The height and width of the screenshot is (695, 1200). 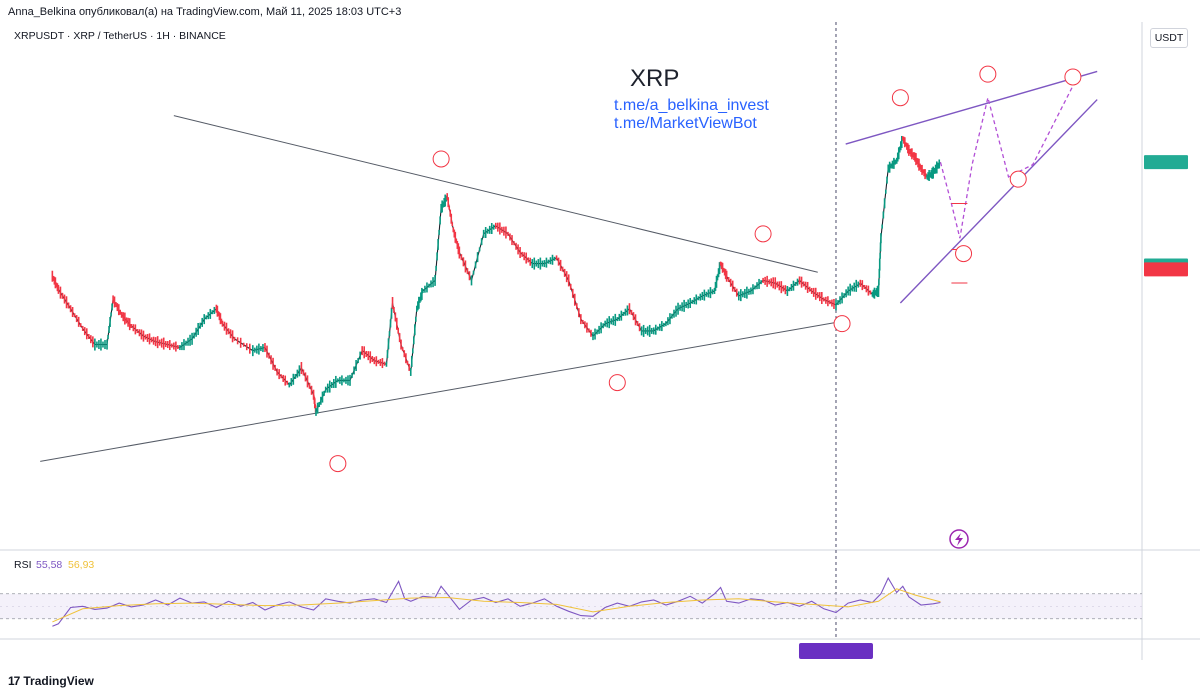 What do you see at coordinates (81, 565) in the screenshot?
I see `rsi-ma-value: 56,93` at bounding box center [81, 565].